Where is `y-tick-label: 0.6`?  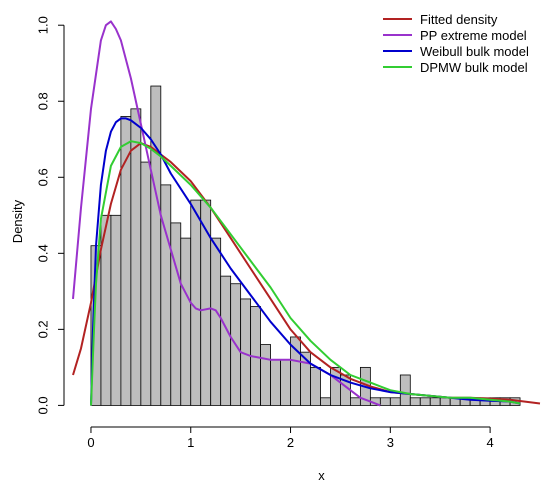 y-tick-label: 0.6 is located at coordinates (42, 177).